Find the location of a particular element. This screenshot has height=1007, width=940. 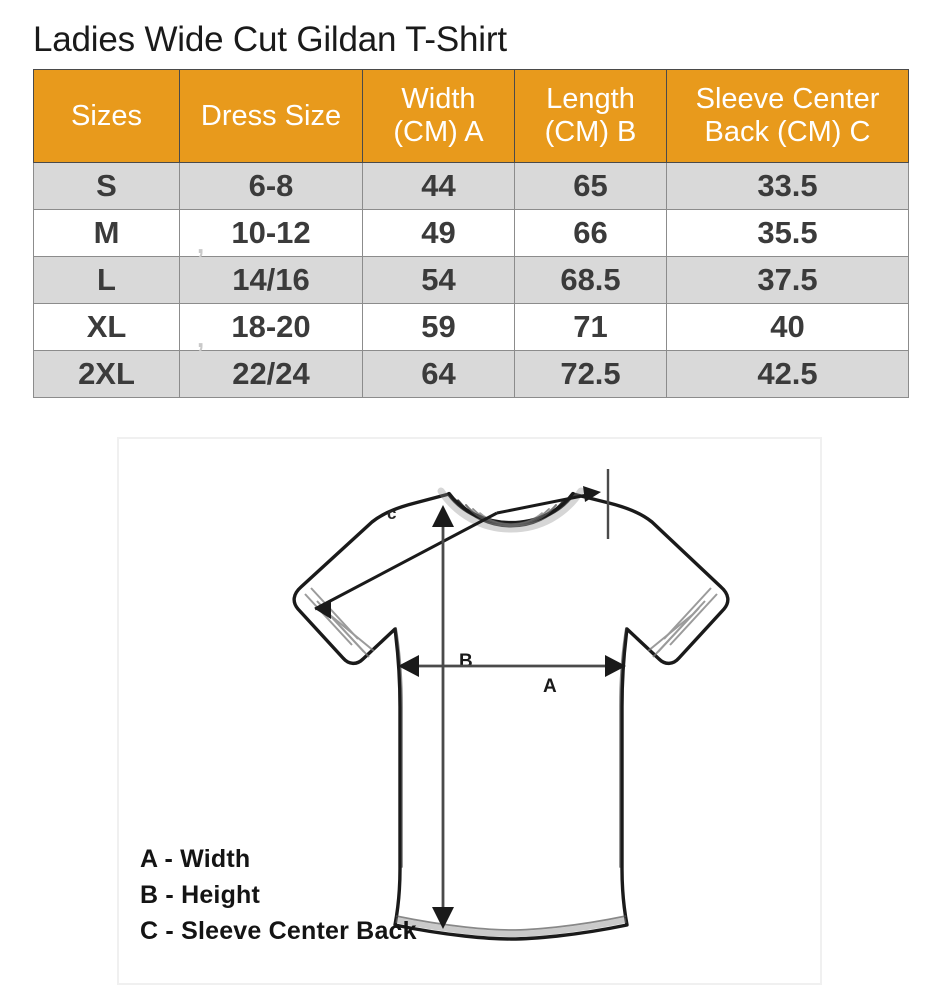

measurement-line-c: c is located at coordinates (462, 544).